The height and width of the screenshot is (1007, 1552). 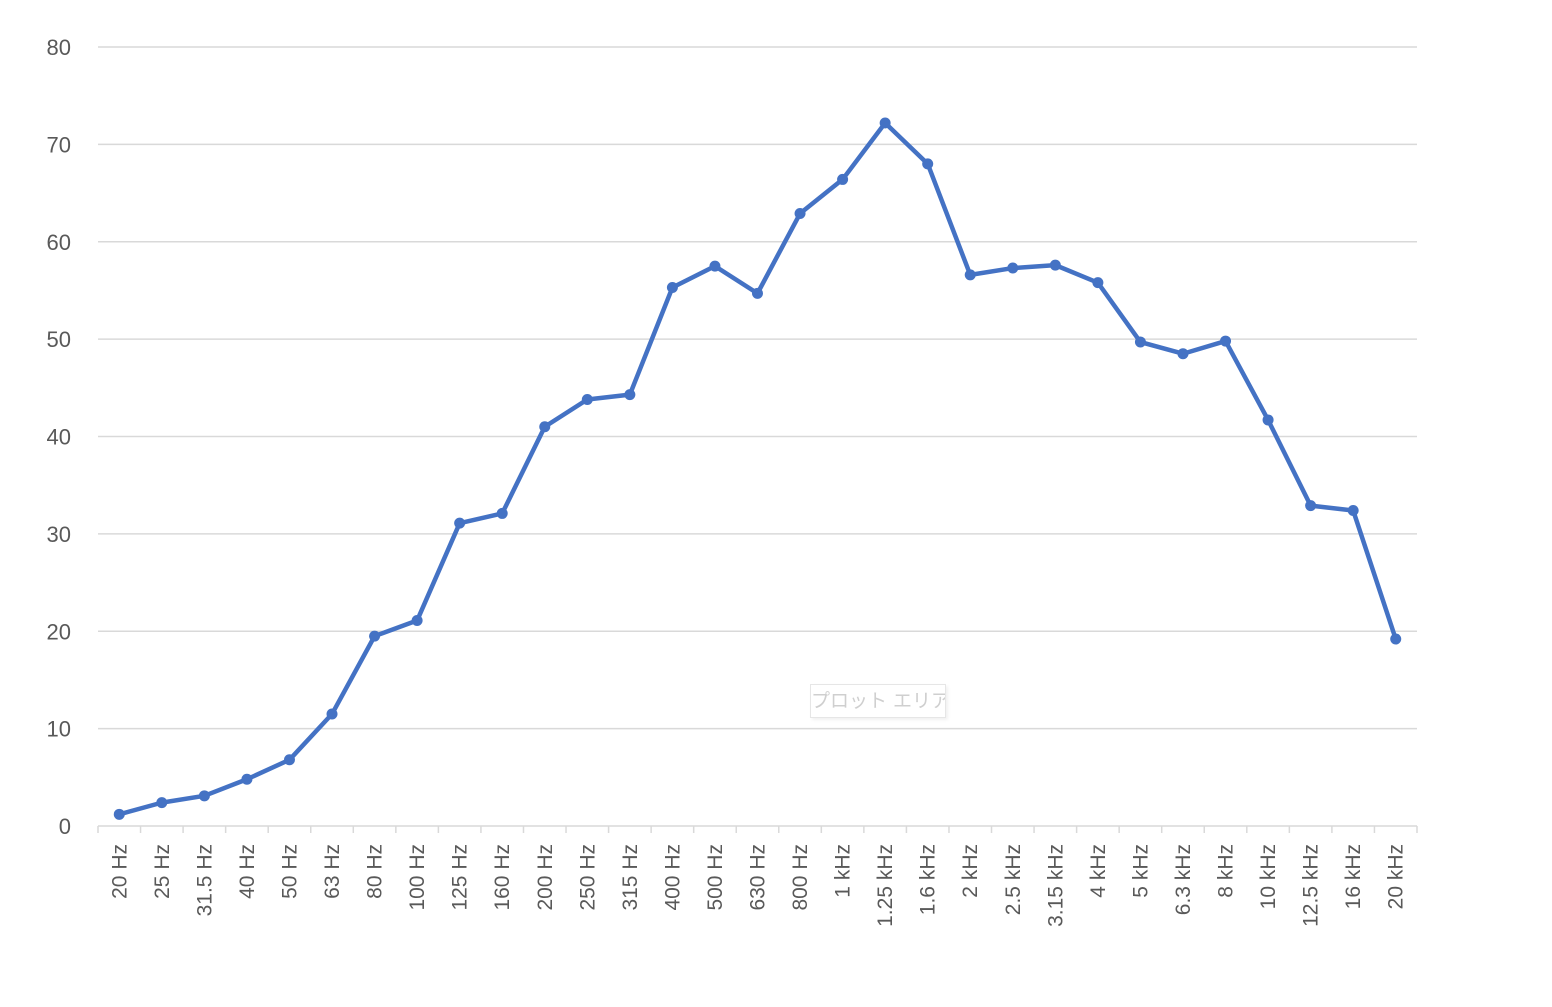 What do you see at coordinates (460, 877) in the screenshot?
I see `x-tick-label: 125 Hz` at bounding box center [460, 877].